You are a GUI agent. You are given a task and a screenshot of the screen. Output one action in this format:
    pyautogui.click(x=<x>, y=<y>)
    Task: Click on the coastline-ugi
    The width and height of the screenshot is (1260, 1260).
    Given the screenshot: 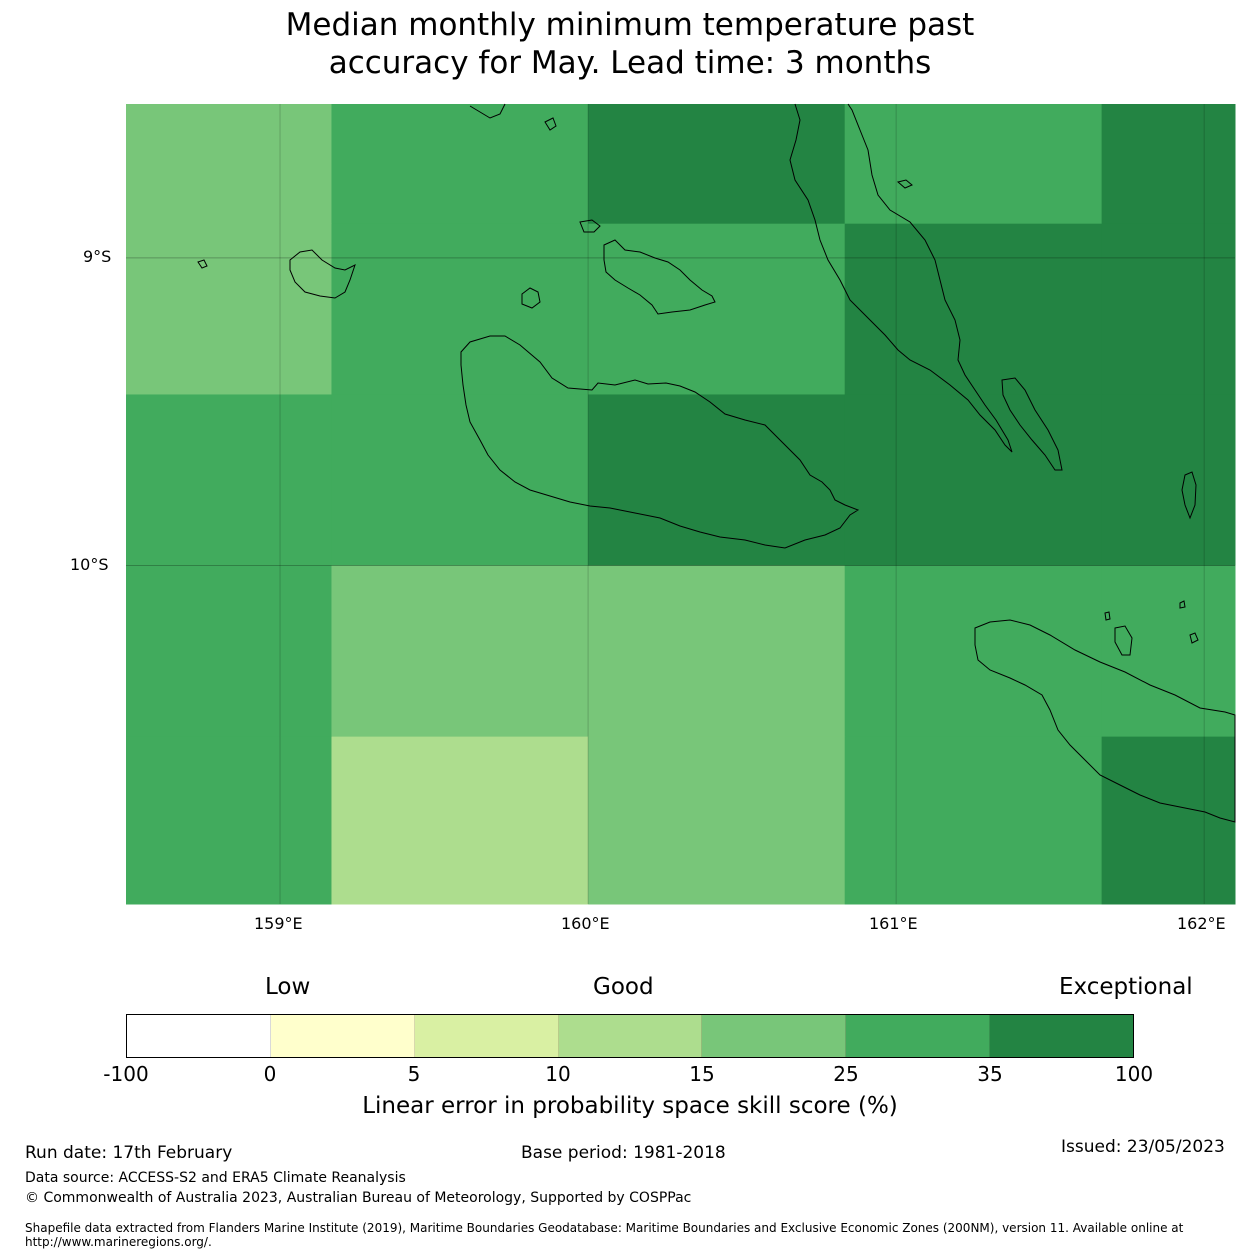 What is the action you would take?
    pyautogui.click(x=1123, y=640)
    